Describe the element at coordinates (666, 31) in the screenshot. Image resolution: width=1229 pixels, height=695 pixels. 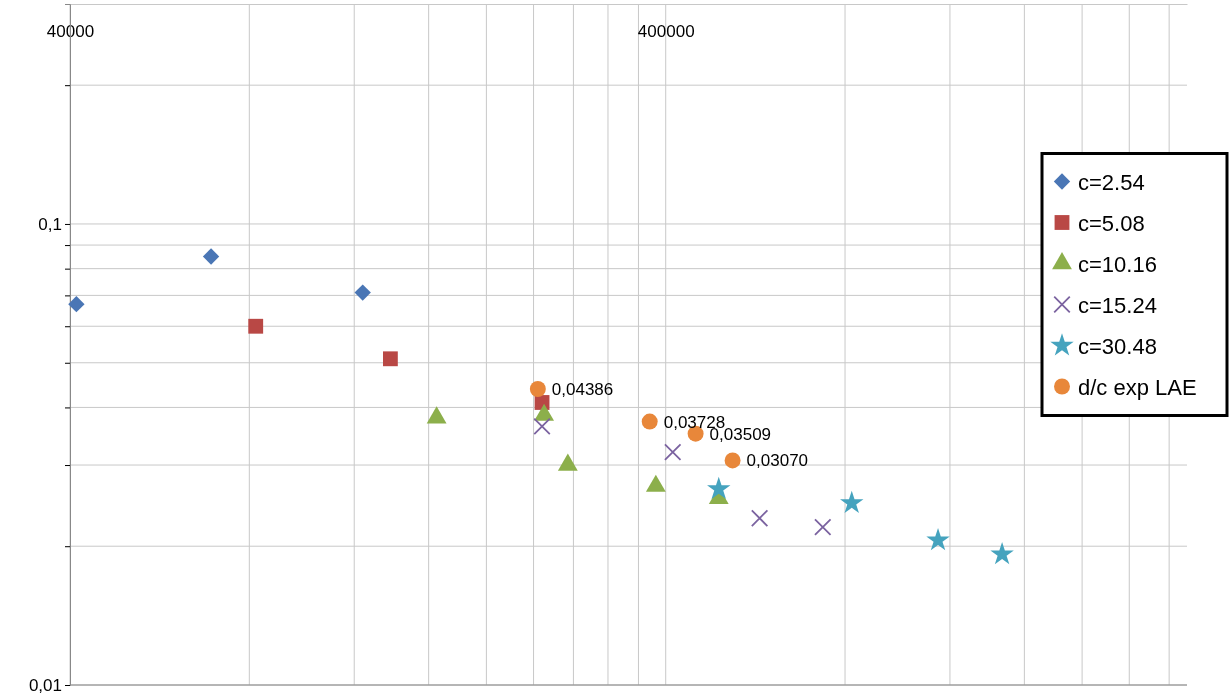
I see `x-tick-label: 400000` at that location.